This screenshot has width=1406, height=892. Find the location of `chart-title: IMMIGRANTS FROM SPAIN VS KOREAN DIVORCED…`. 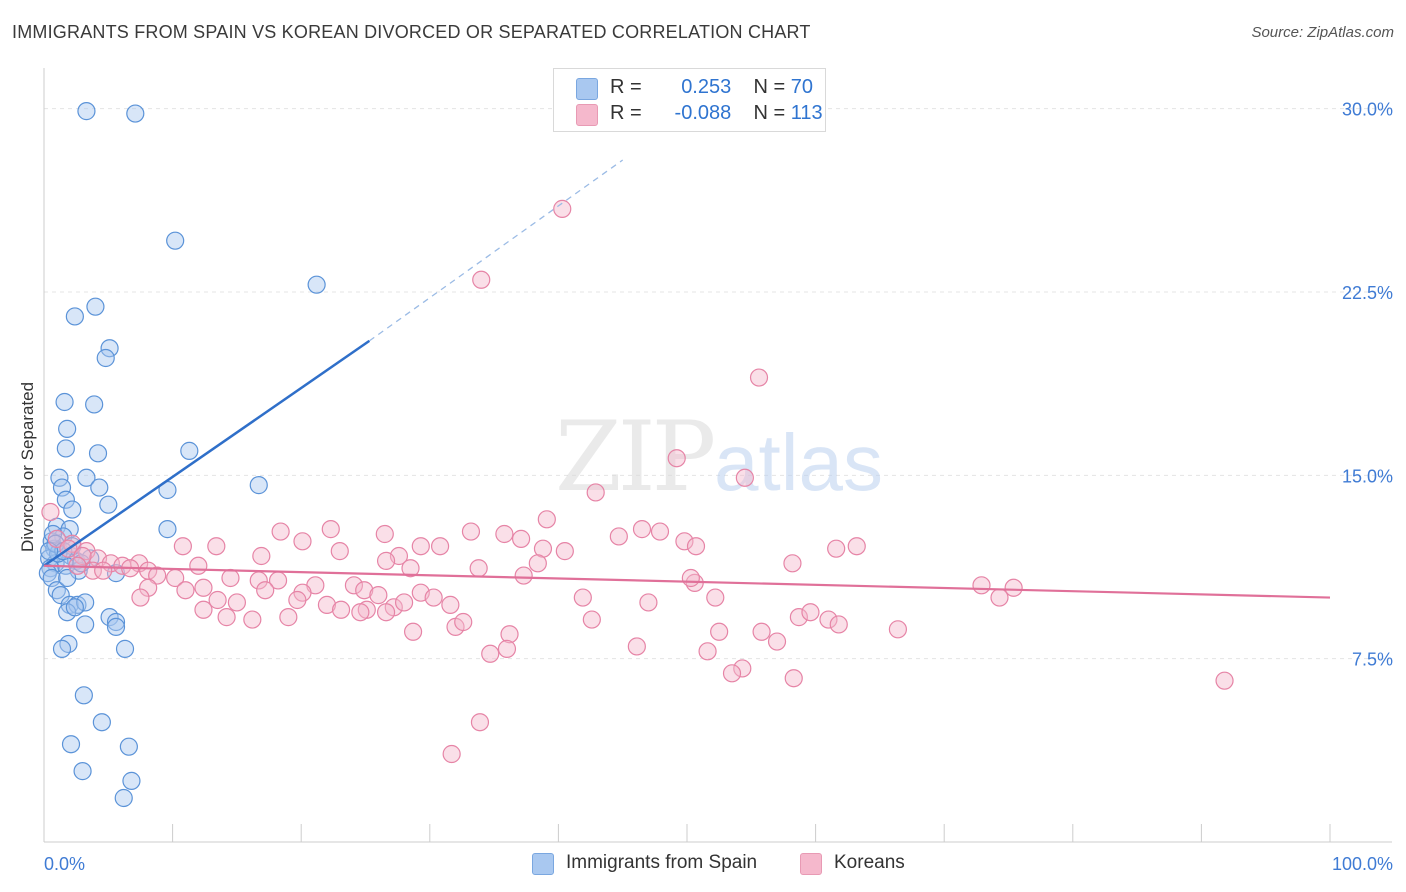

chart-title: IMMIGRANTS FROM SPAIN VS KOREAN DIVORCED… is located at coordinates (411, 32).